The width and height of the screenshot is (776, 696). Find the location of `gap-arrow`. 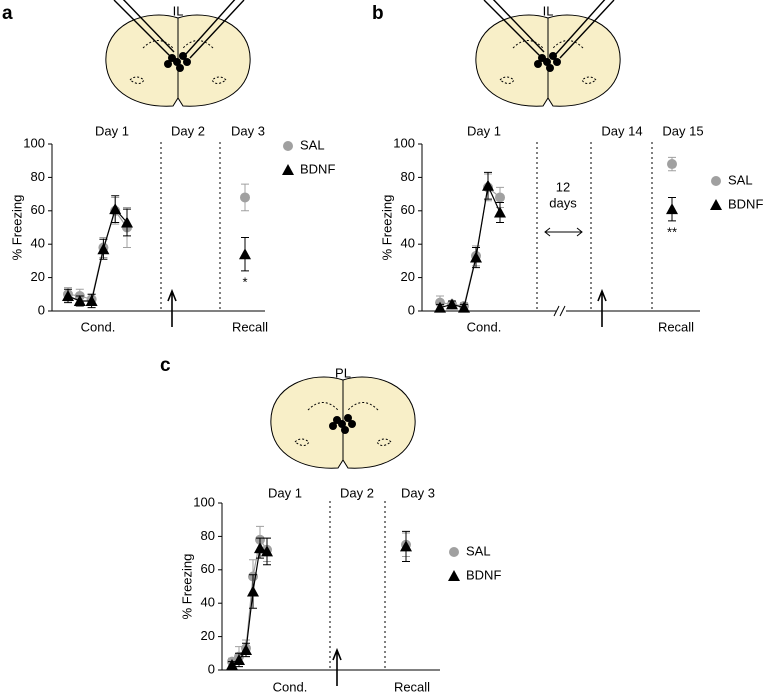

gap-arrow is located at coordinates (563, 232).